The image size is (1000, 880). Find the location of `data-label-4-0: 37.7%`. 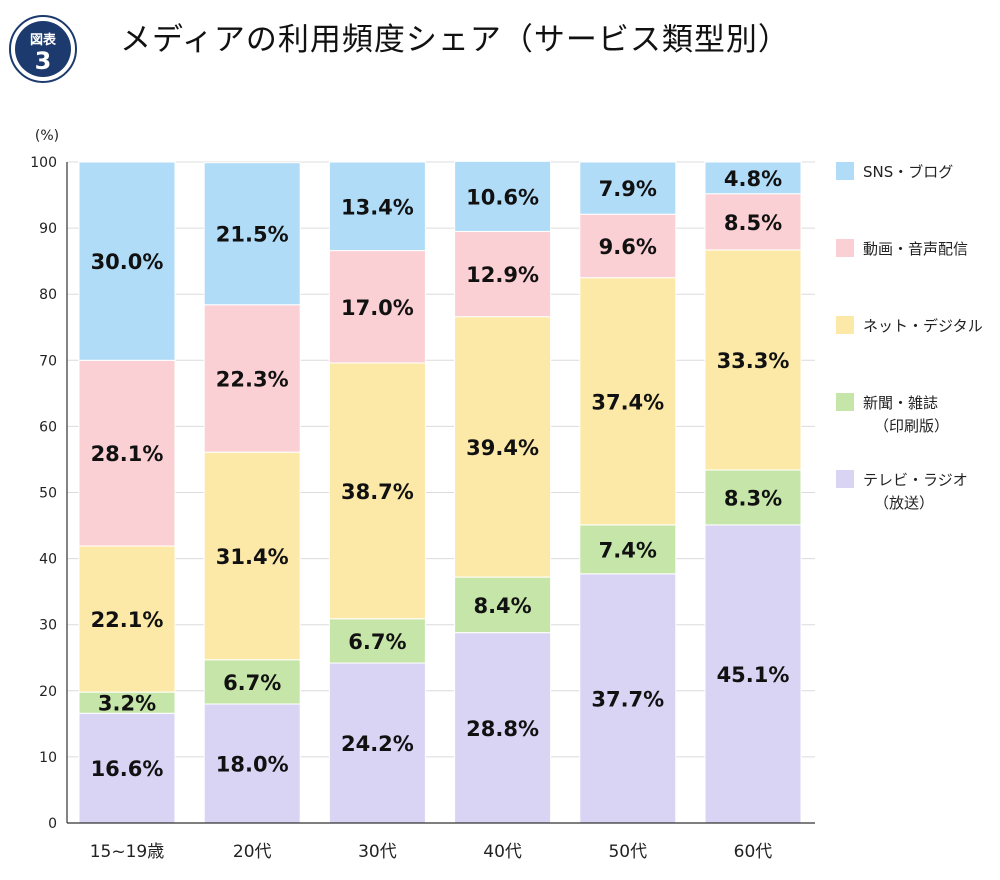

data-label-4-0: 37.7% is located at coordinates (627, 699).